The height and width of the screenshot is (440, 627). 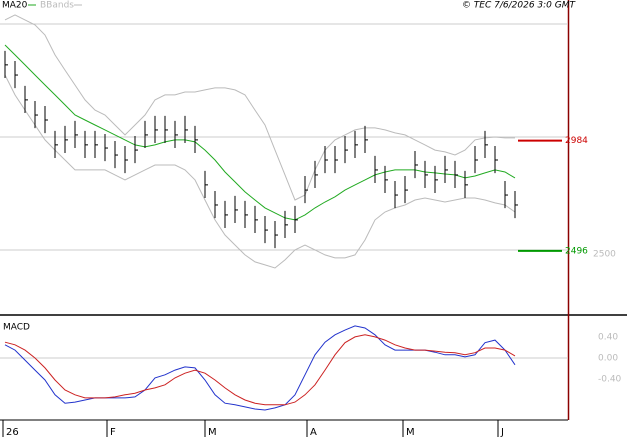 What do you see at coordinates (576, 251) in the screenshot?
I see `level-label: 2496` at bounding box center [576, 251].